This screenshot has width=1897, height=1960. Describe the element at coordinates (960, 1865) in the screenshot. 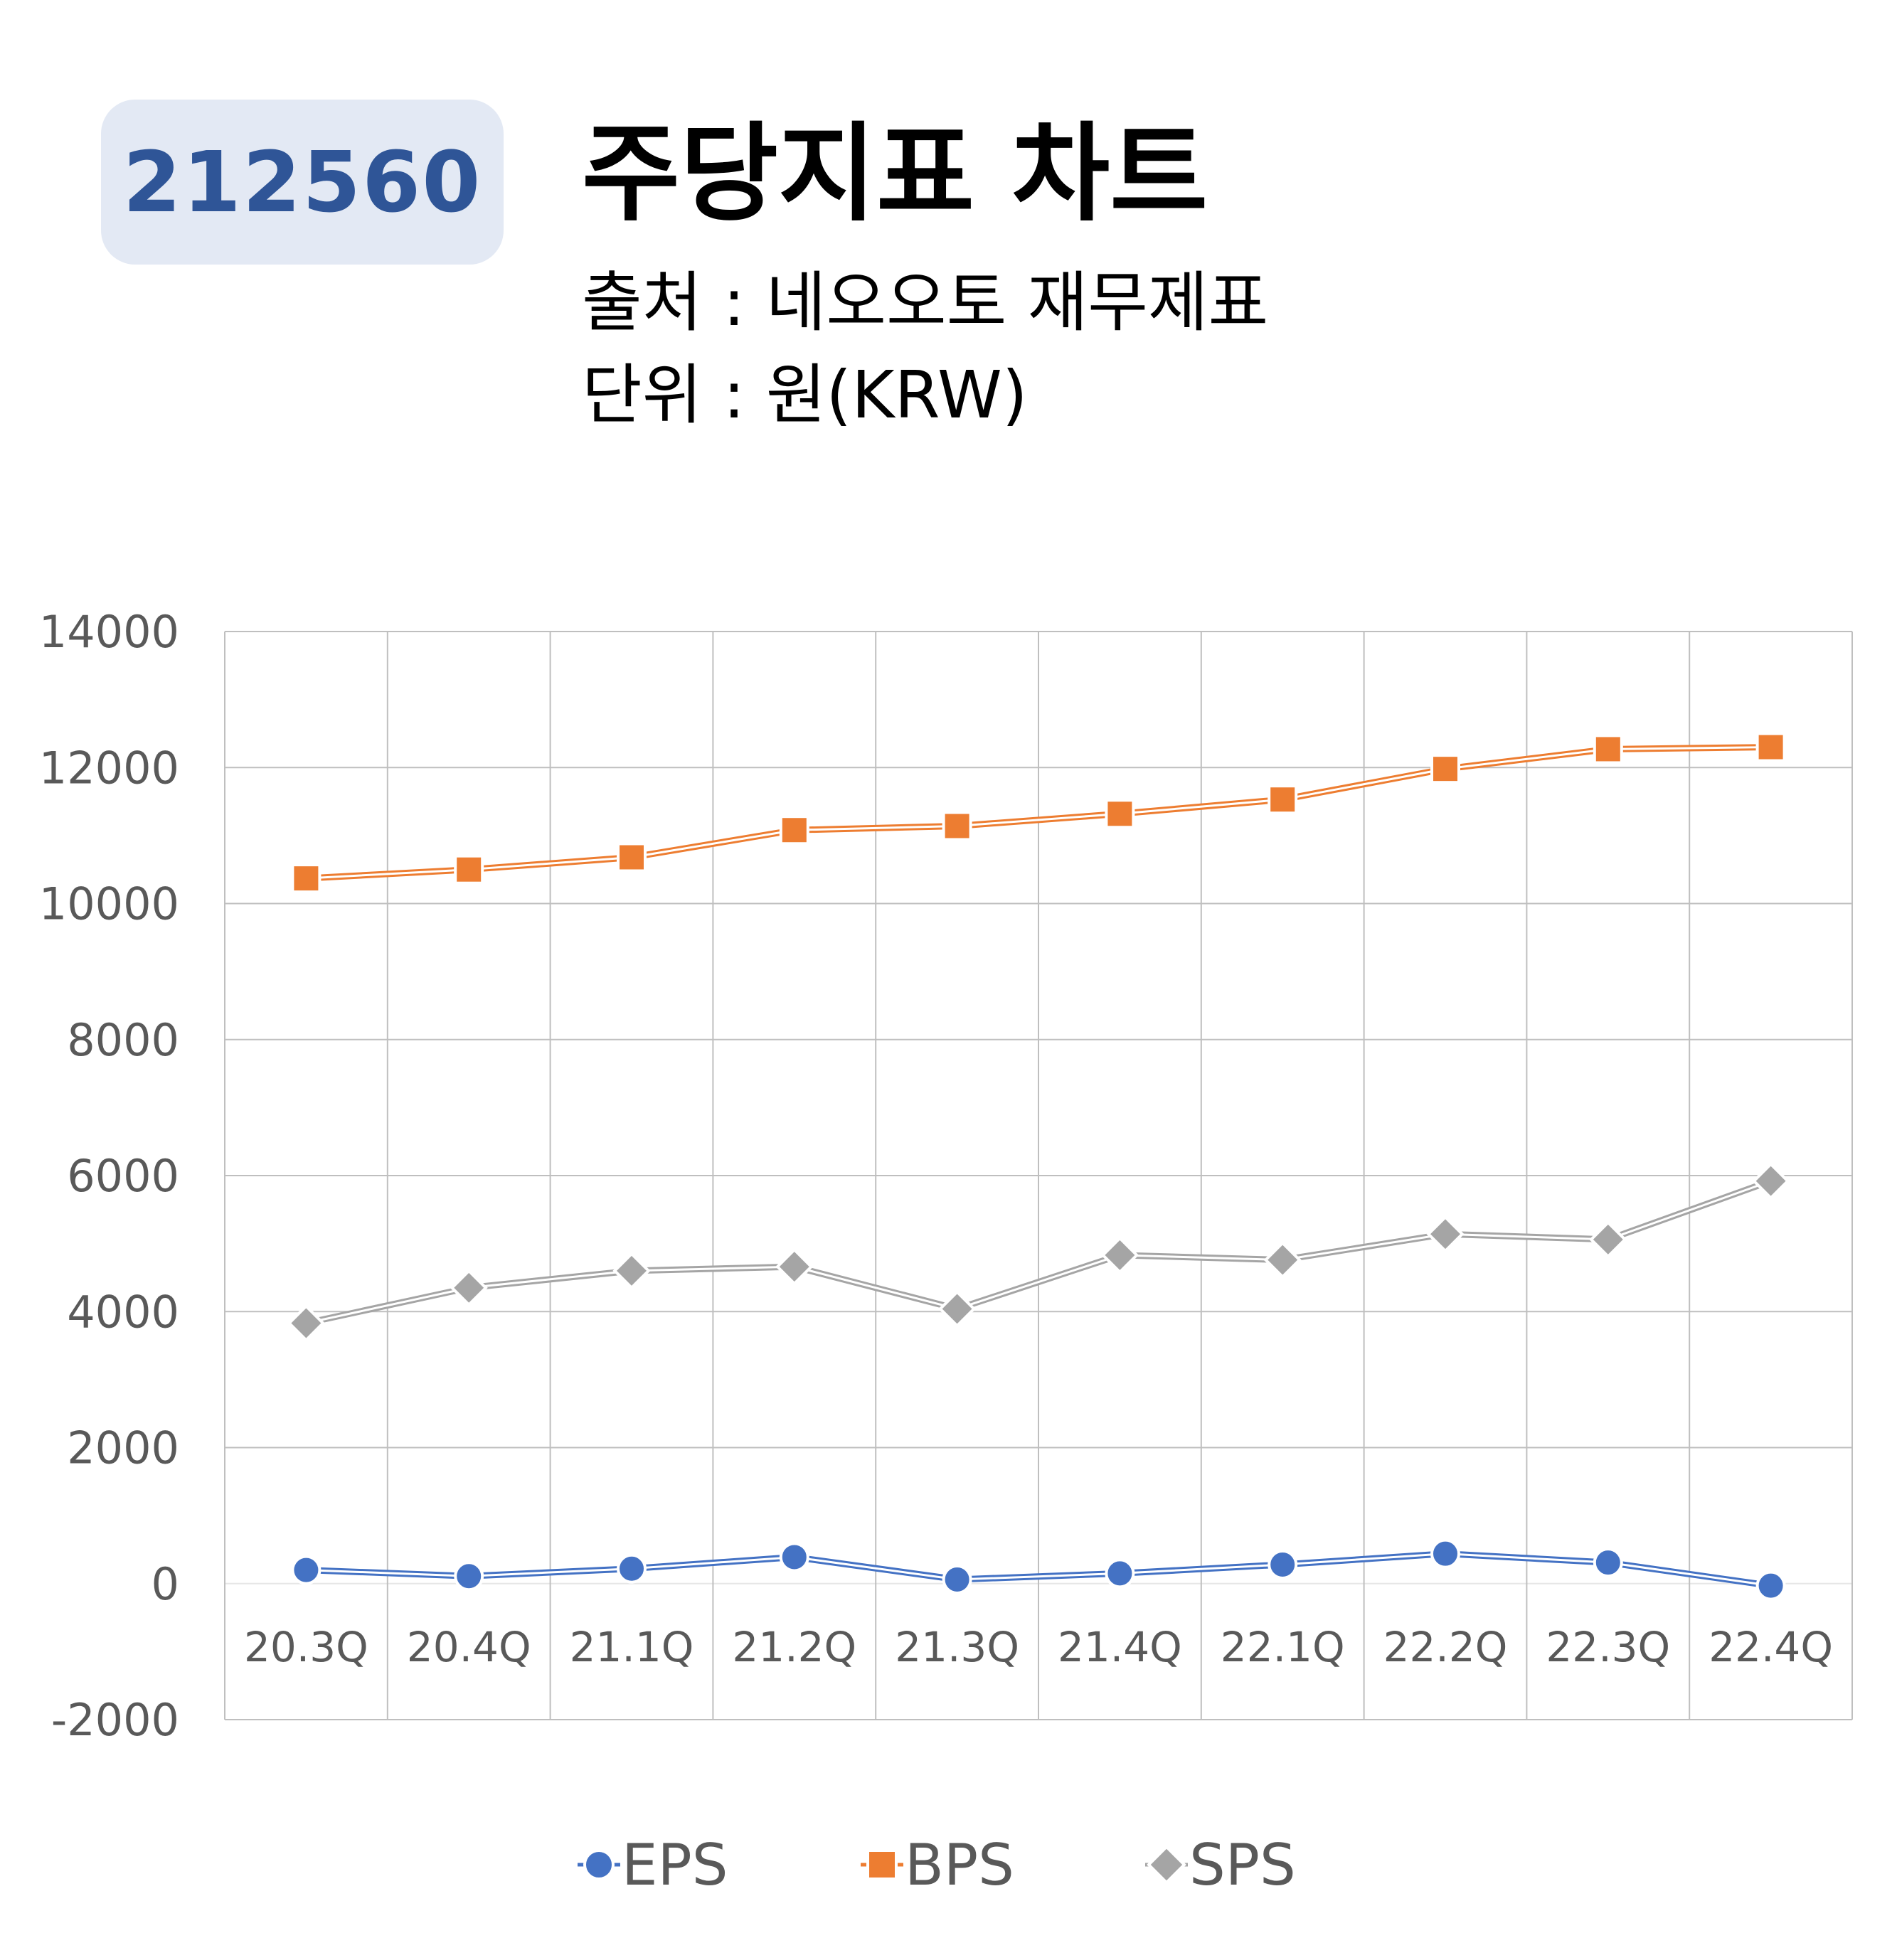

I see `legend-label: BPS` at that location.